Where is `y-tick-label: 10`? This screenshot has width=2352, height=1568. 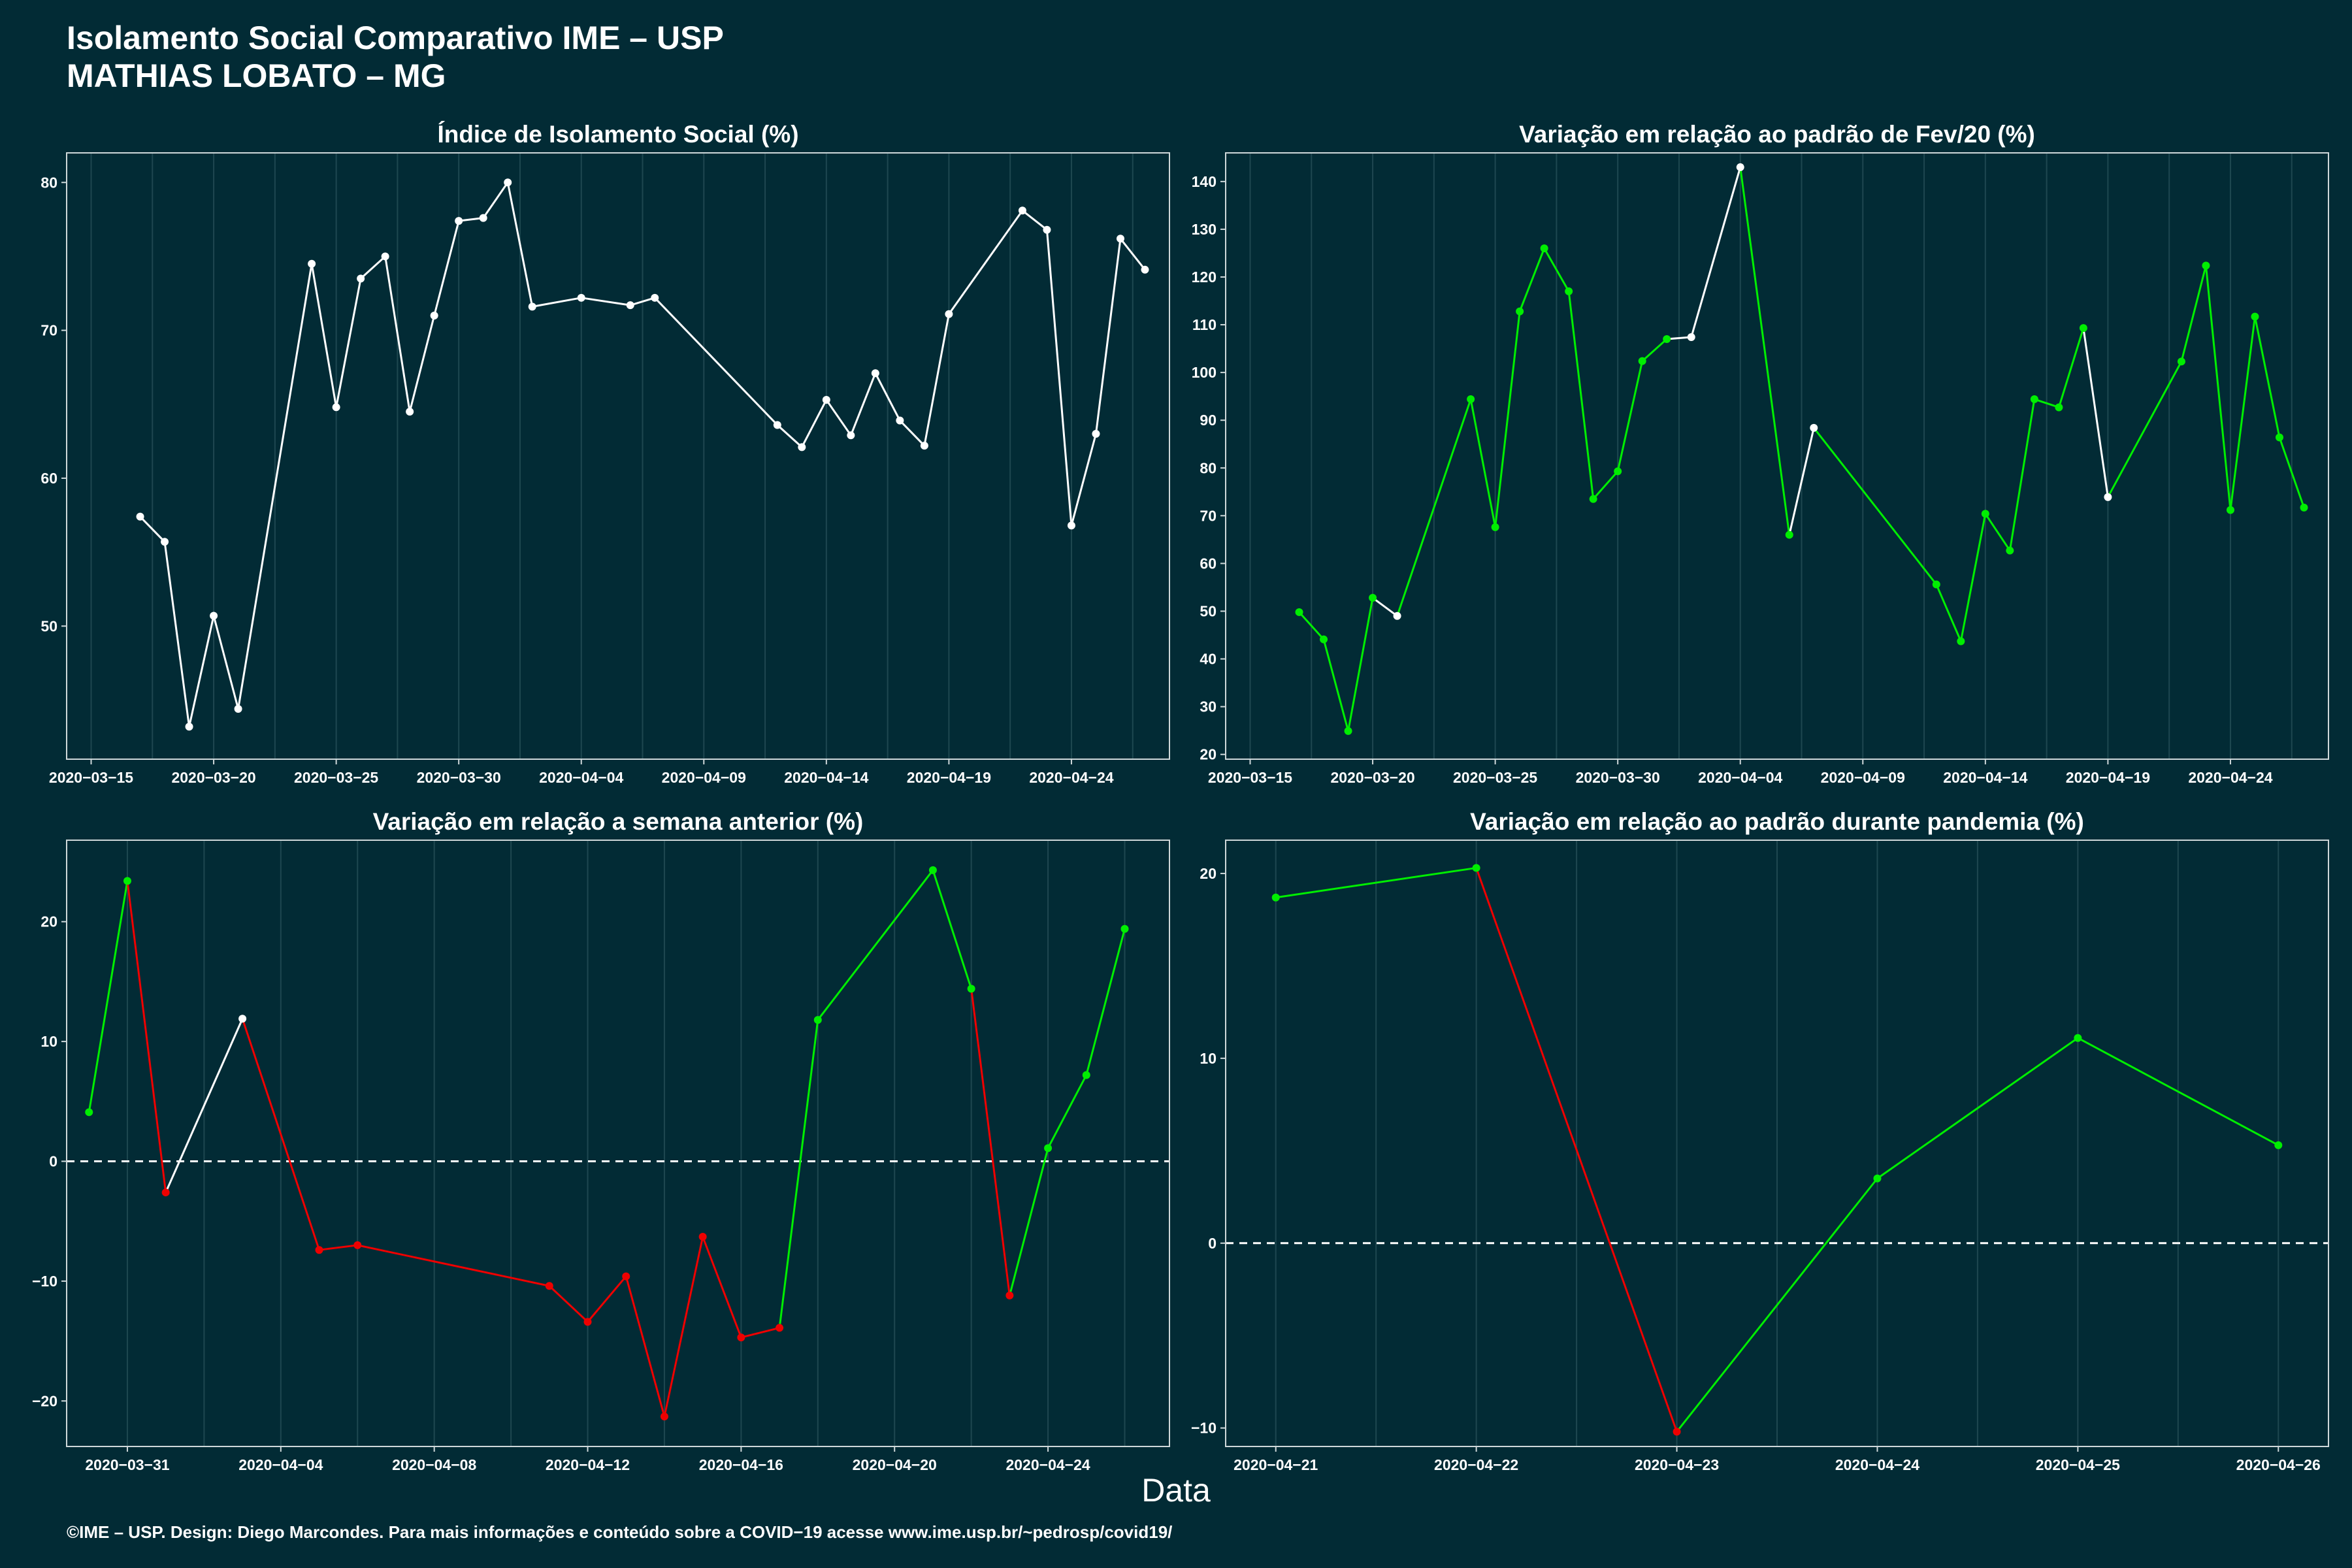 y-tick-label: 10 is located at coordinates (1208, 1058).